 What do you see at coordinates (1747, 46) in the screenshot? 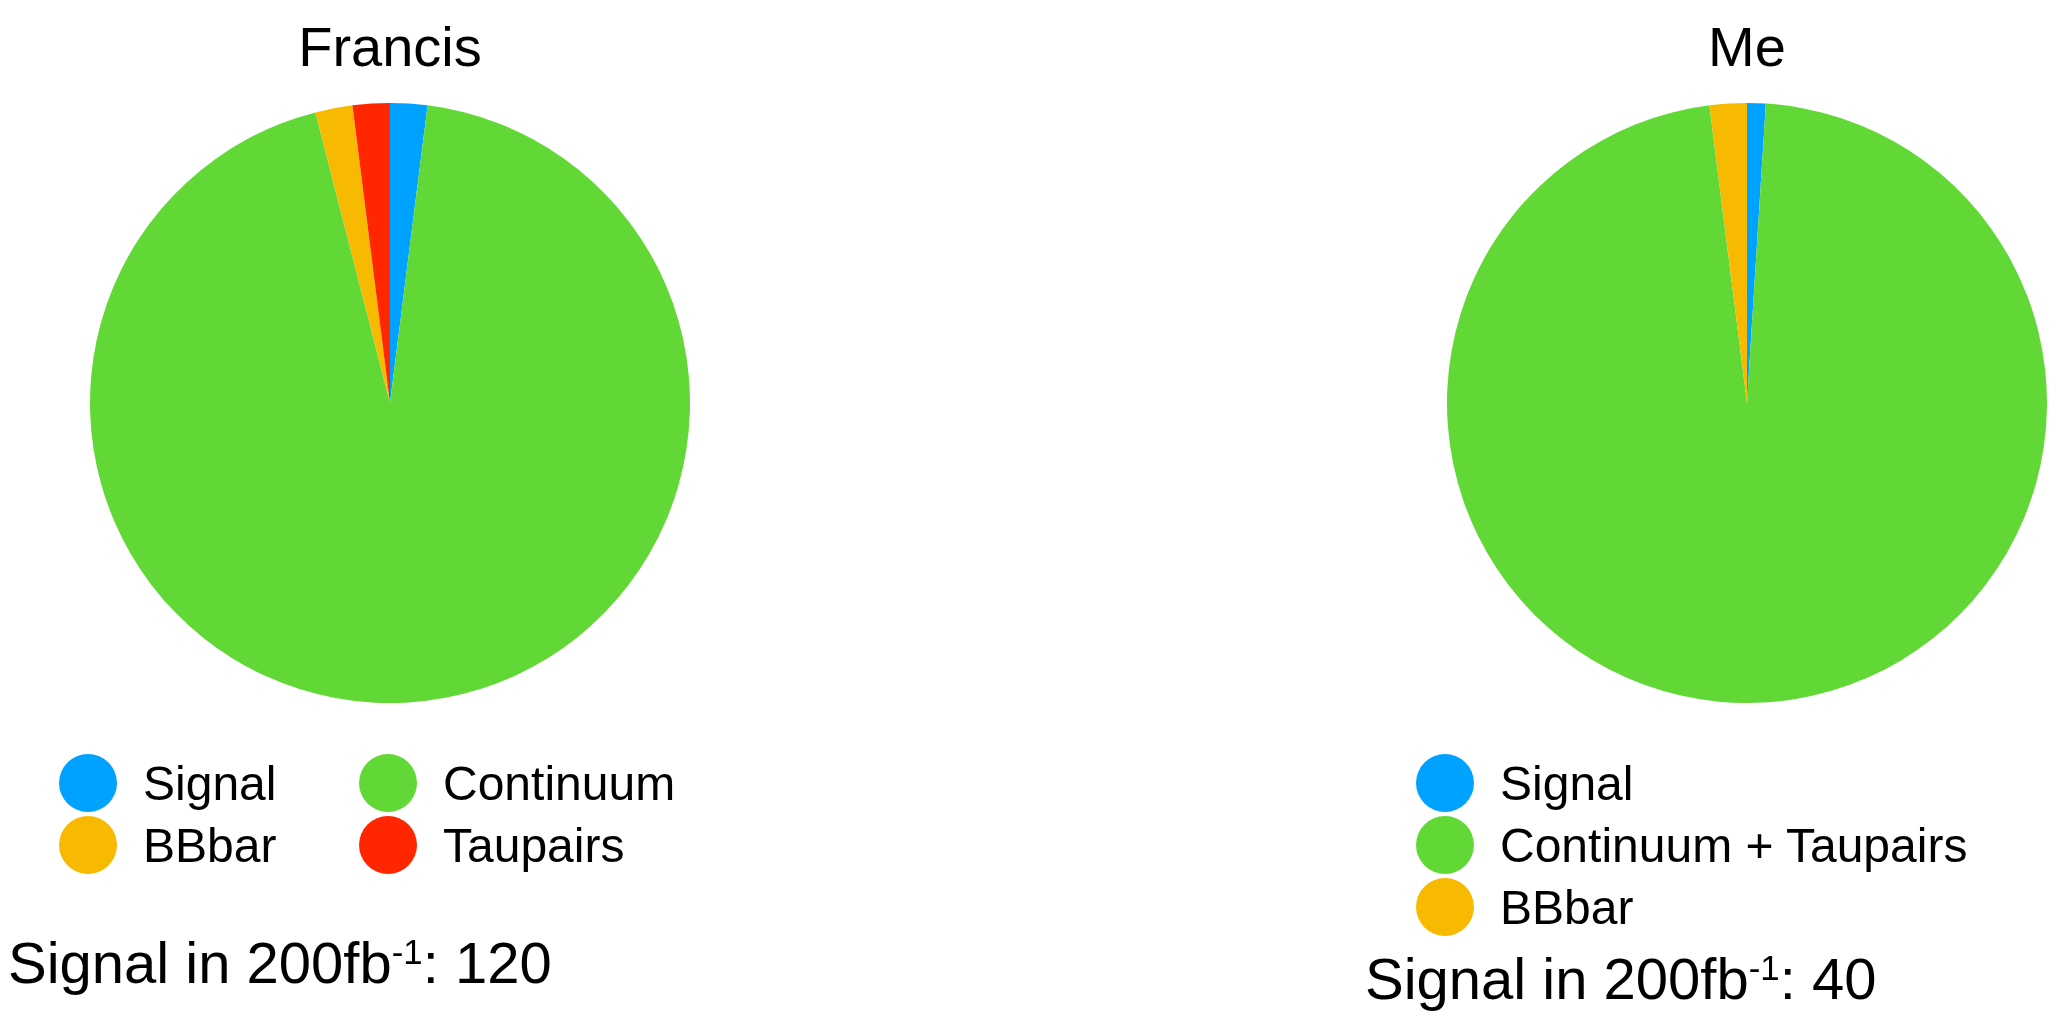
I see `chart-title: Me` at bounding box center [1747, 46].